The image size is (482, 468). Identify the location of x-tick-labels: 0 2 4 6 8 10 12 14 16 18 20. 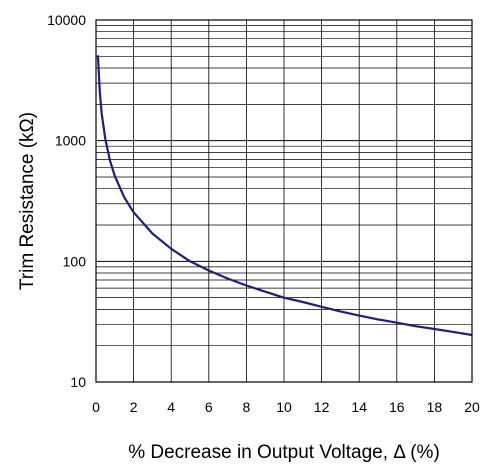
(286, 407).